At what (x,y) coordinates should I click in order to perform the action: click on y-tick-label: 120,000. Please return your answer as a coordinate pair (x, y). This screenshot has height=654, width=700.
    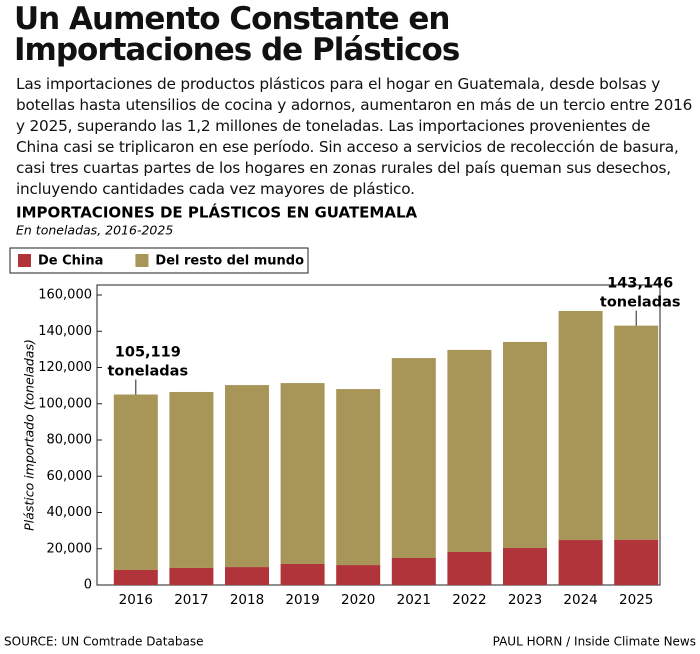
    Looking at the image, I should click on (65, 367).